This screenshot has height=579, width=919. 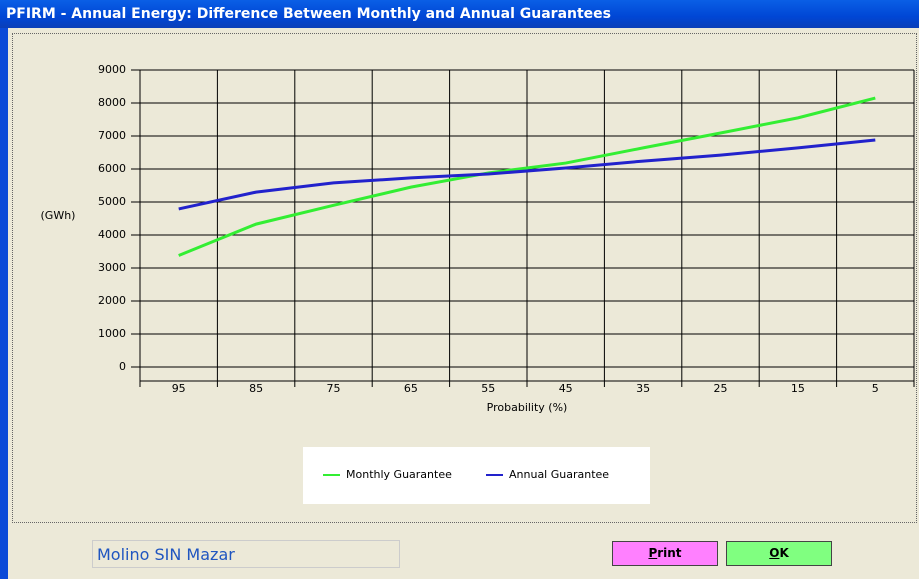 What do you see at coordinates (256, 388) in the screenshot?
I see `x-tick-label: 85` at bounding box center [256, 388].